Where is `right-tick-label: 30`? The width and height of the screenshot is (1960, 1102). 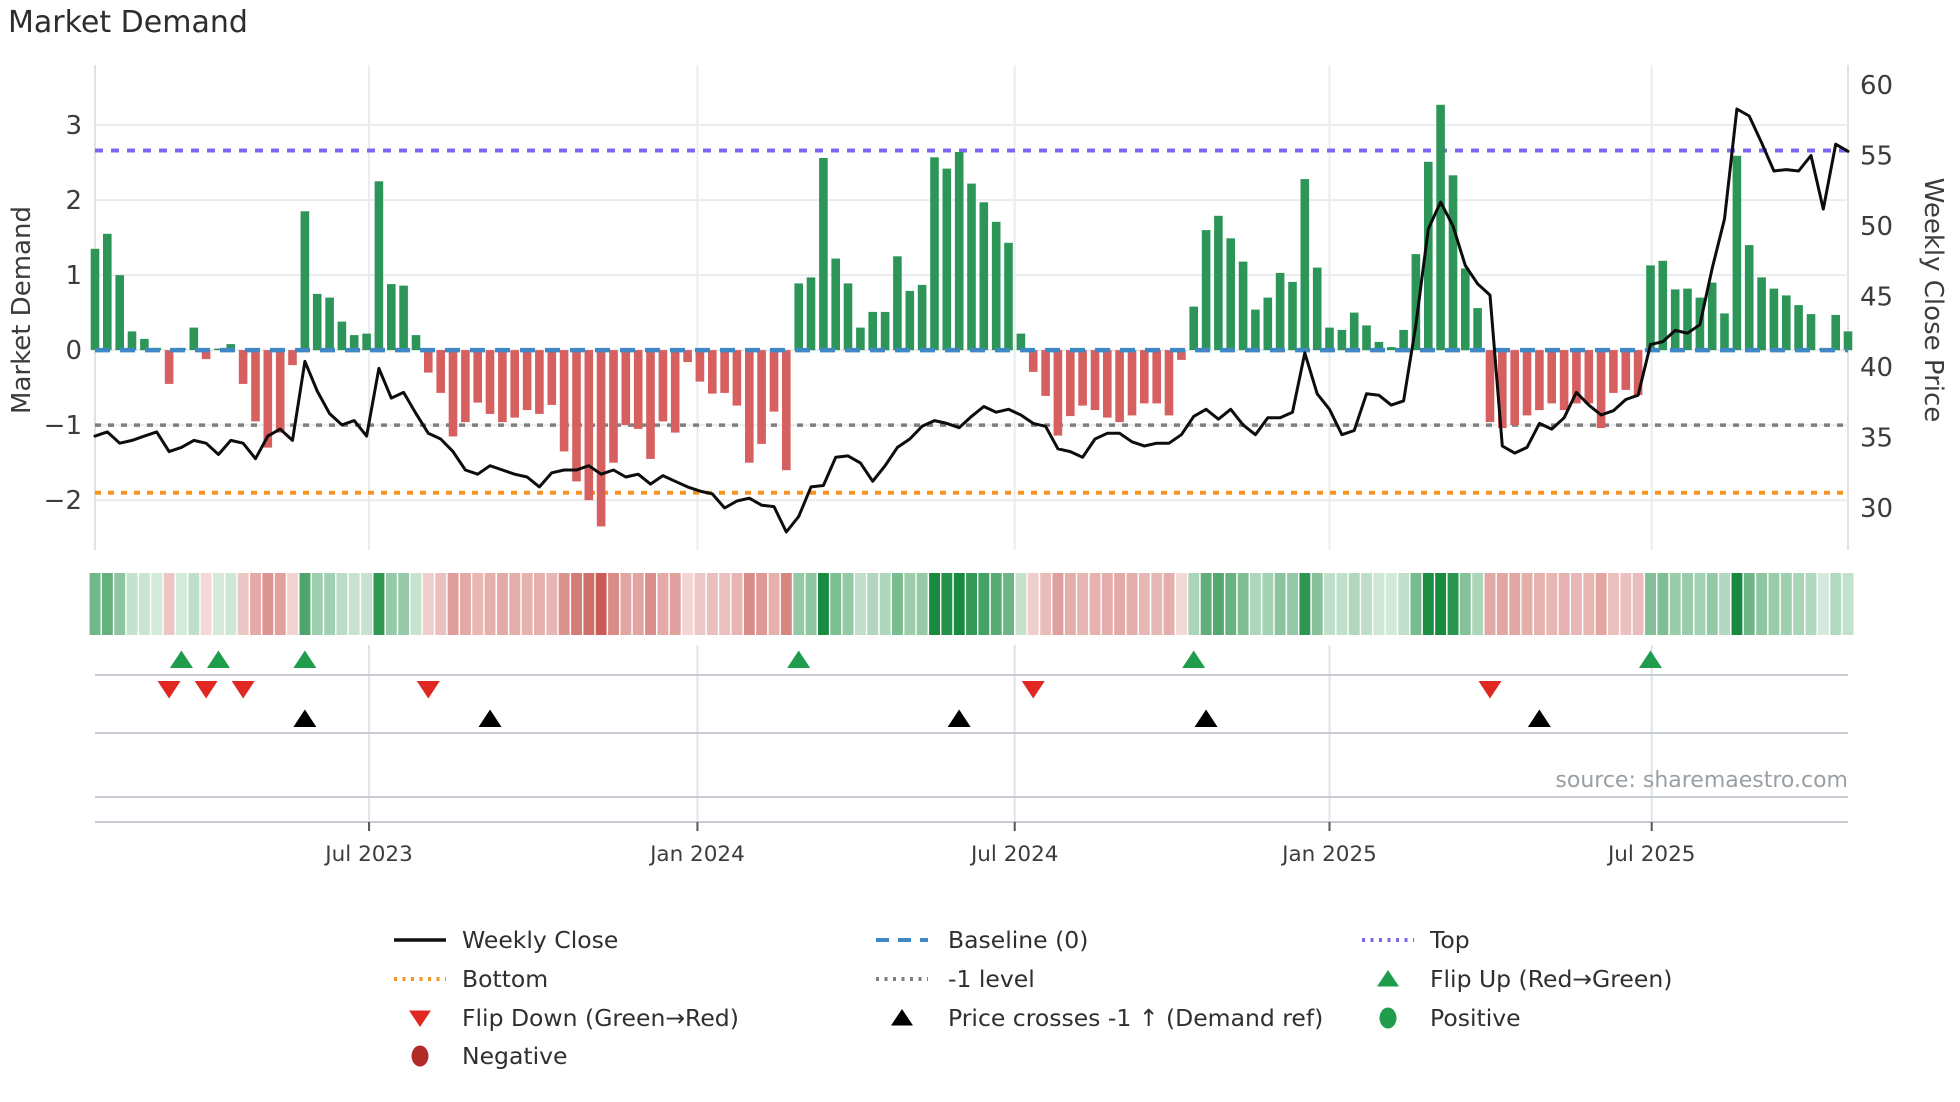 right-tick-label: 30 is located at coordinates (1876, 509).